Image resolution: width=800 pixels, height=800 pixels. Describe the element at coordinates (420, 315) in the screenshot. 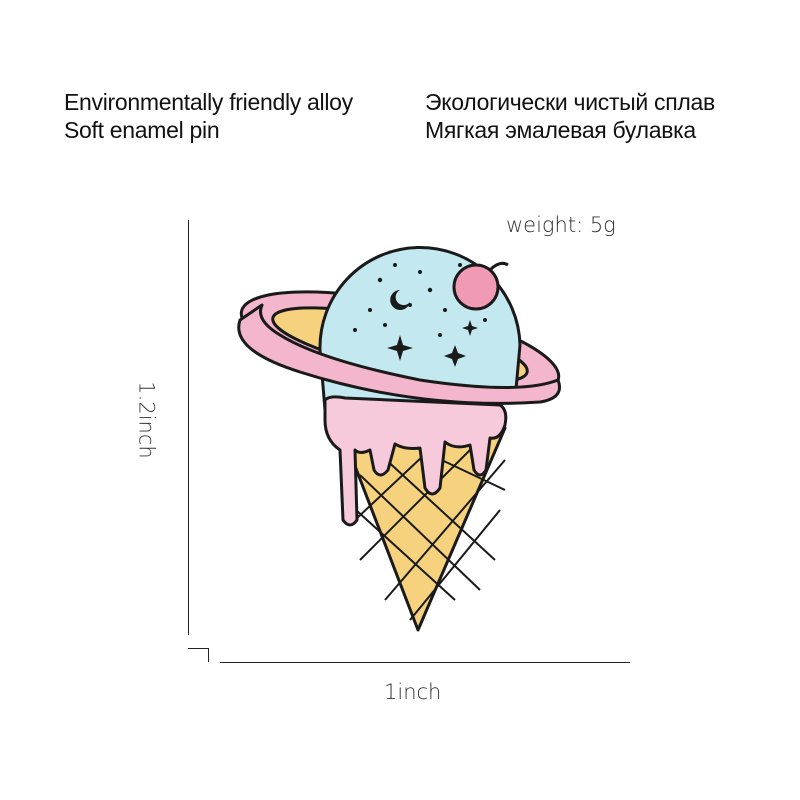

I see `scoop-stars` at that location.